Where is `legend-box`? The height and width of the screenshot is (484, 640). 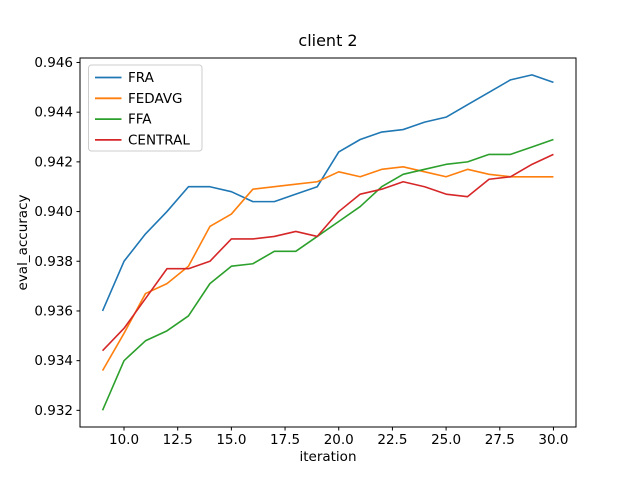 legend-box is located at coordinates (145, 108).